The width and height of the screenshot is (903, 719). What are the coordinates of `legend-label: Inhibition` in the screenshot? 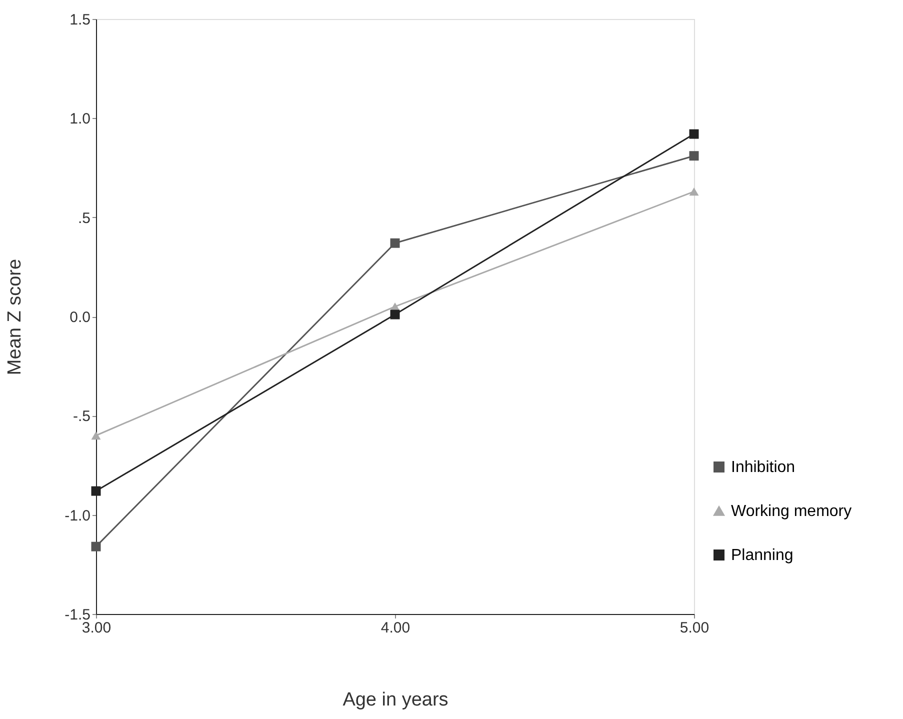 It's located at (763, 467).